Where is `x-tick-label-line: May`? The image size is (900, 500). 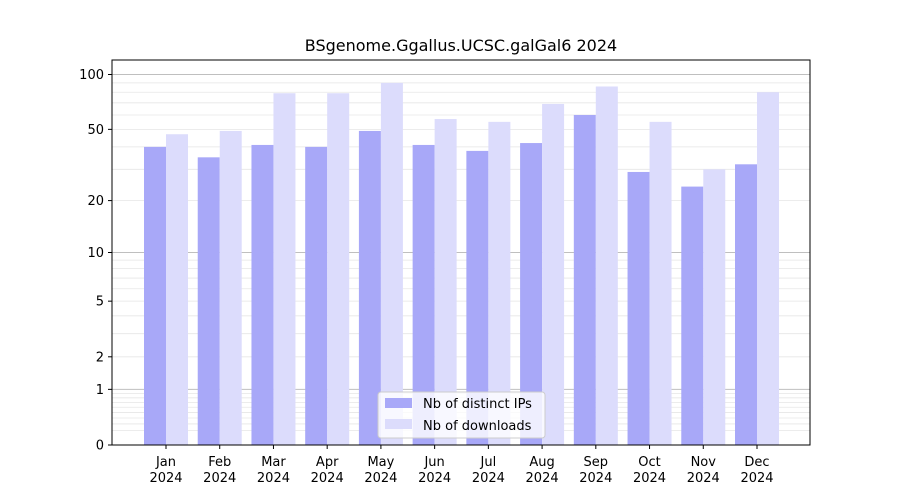 x-tick-label-line: May is located at coordinates (380, 462).